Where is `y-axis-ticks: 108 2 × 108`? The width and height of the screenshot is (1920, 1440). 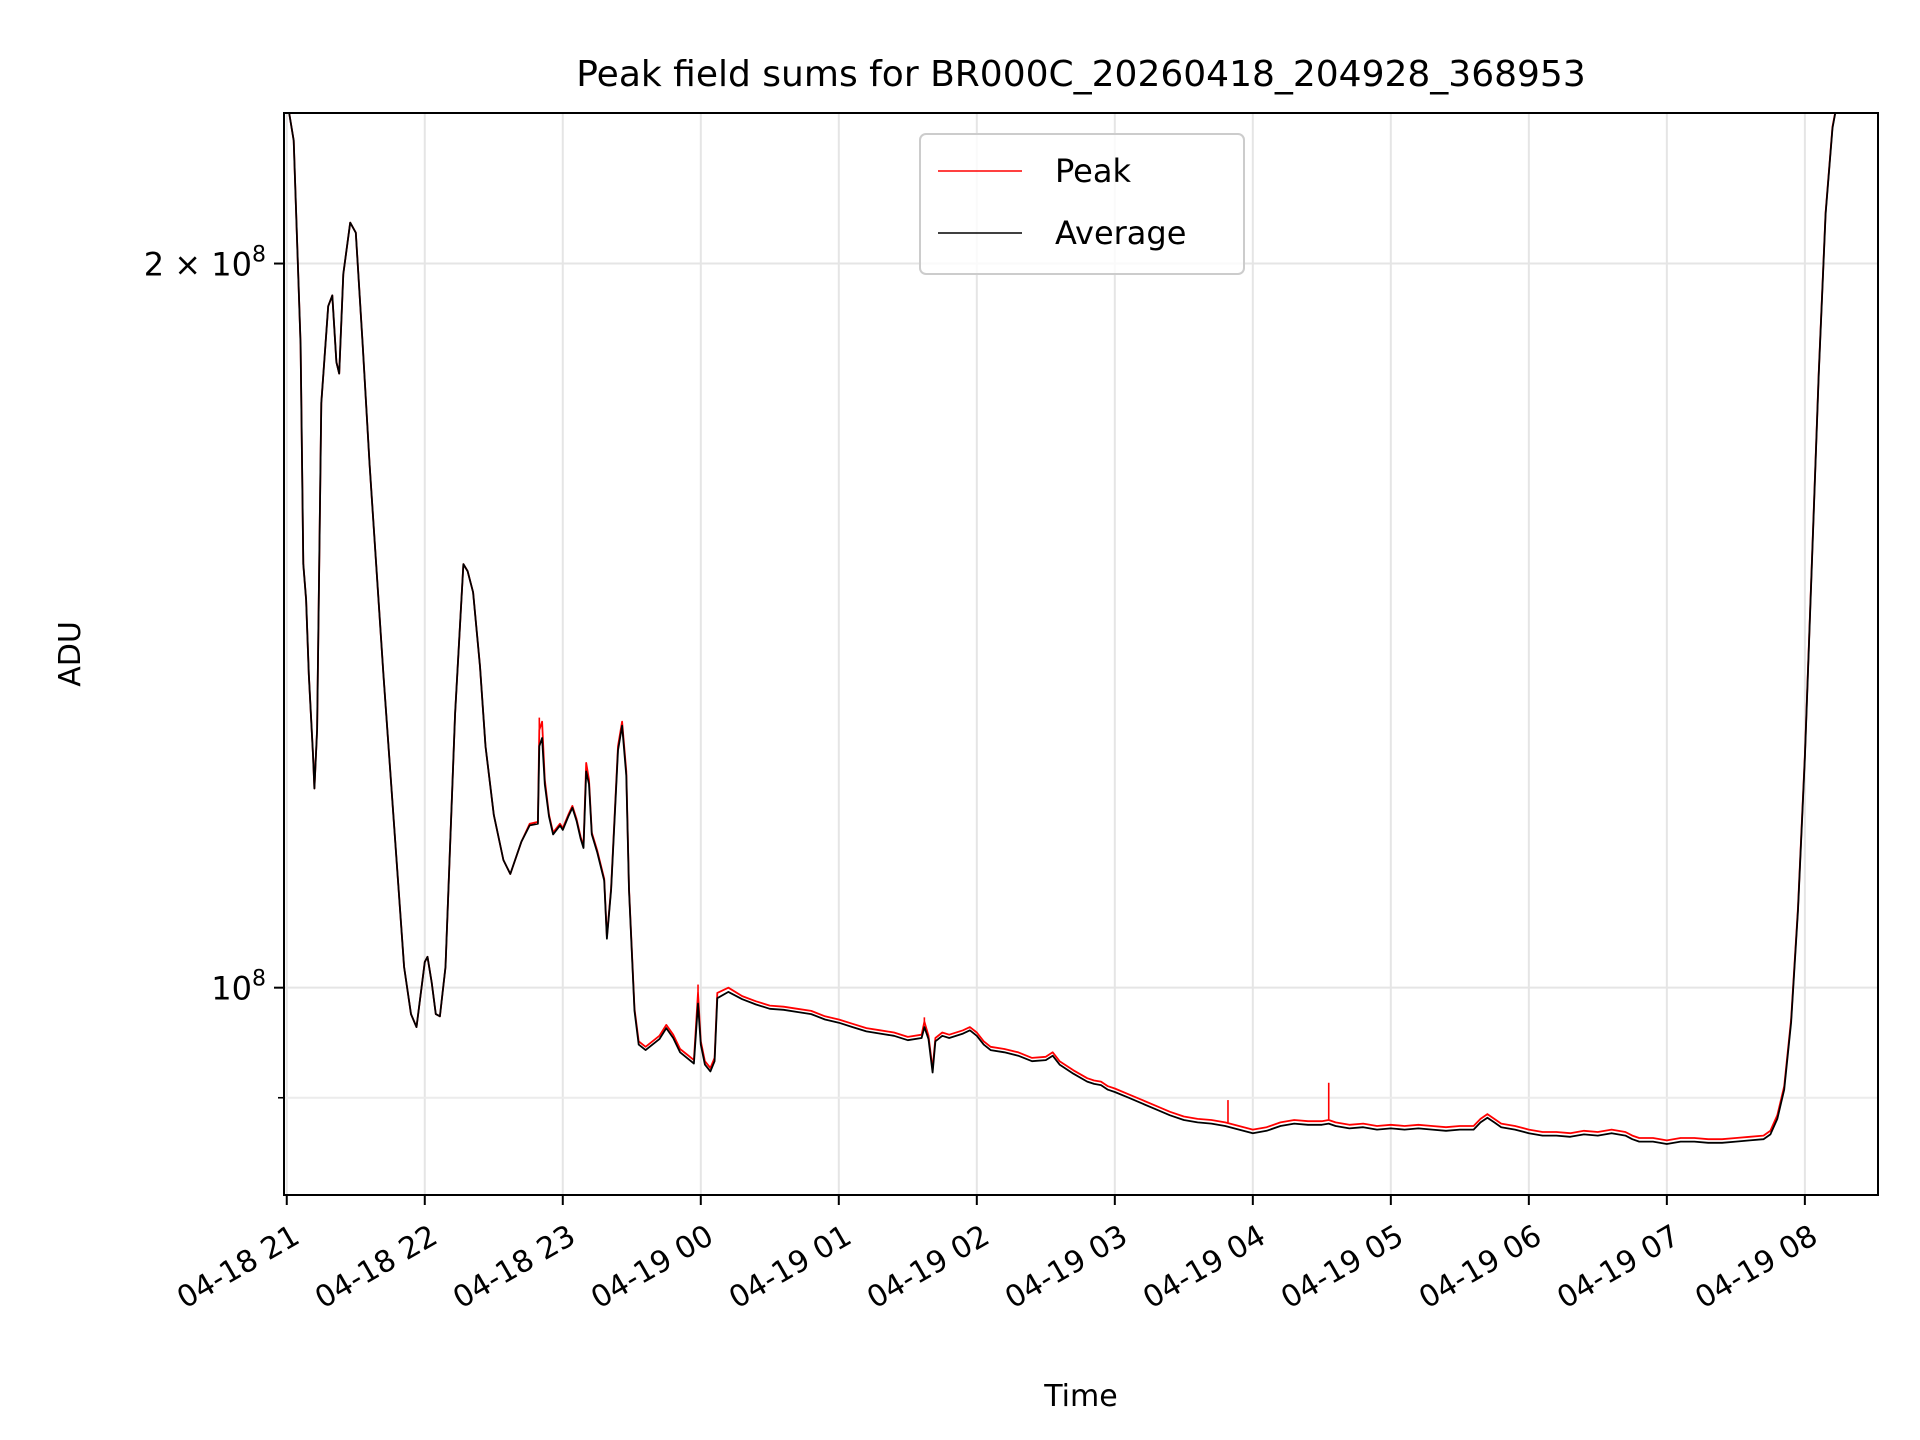 y-axis-ticks: 108 2 × 108 is located at coordinates (214, 671).